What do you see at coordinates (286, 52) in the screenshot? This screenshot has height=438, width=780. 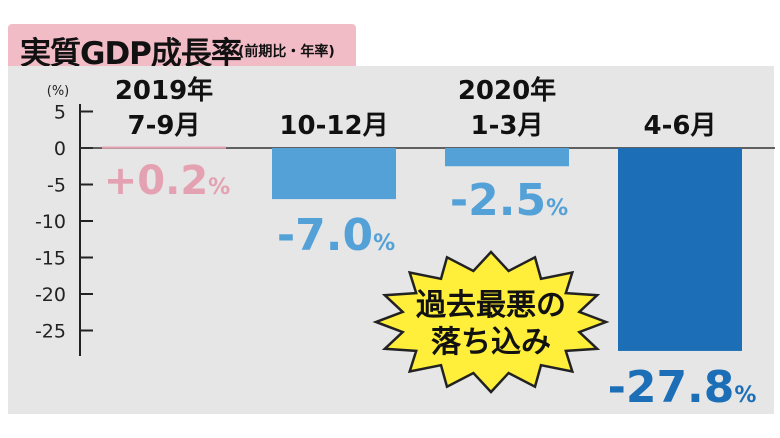 I see `chart-subtitle: (前期比・年率)` at bounding box center [286, 52].